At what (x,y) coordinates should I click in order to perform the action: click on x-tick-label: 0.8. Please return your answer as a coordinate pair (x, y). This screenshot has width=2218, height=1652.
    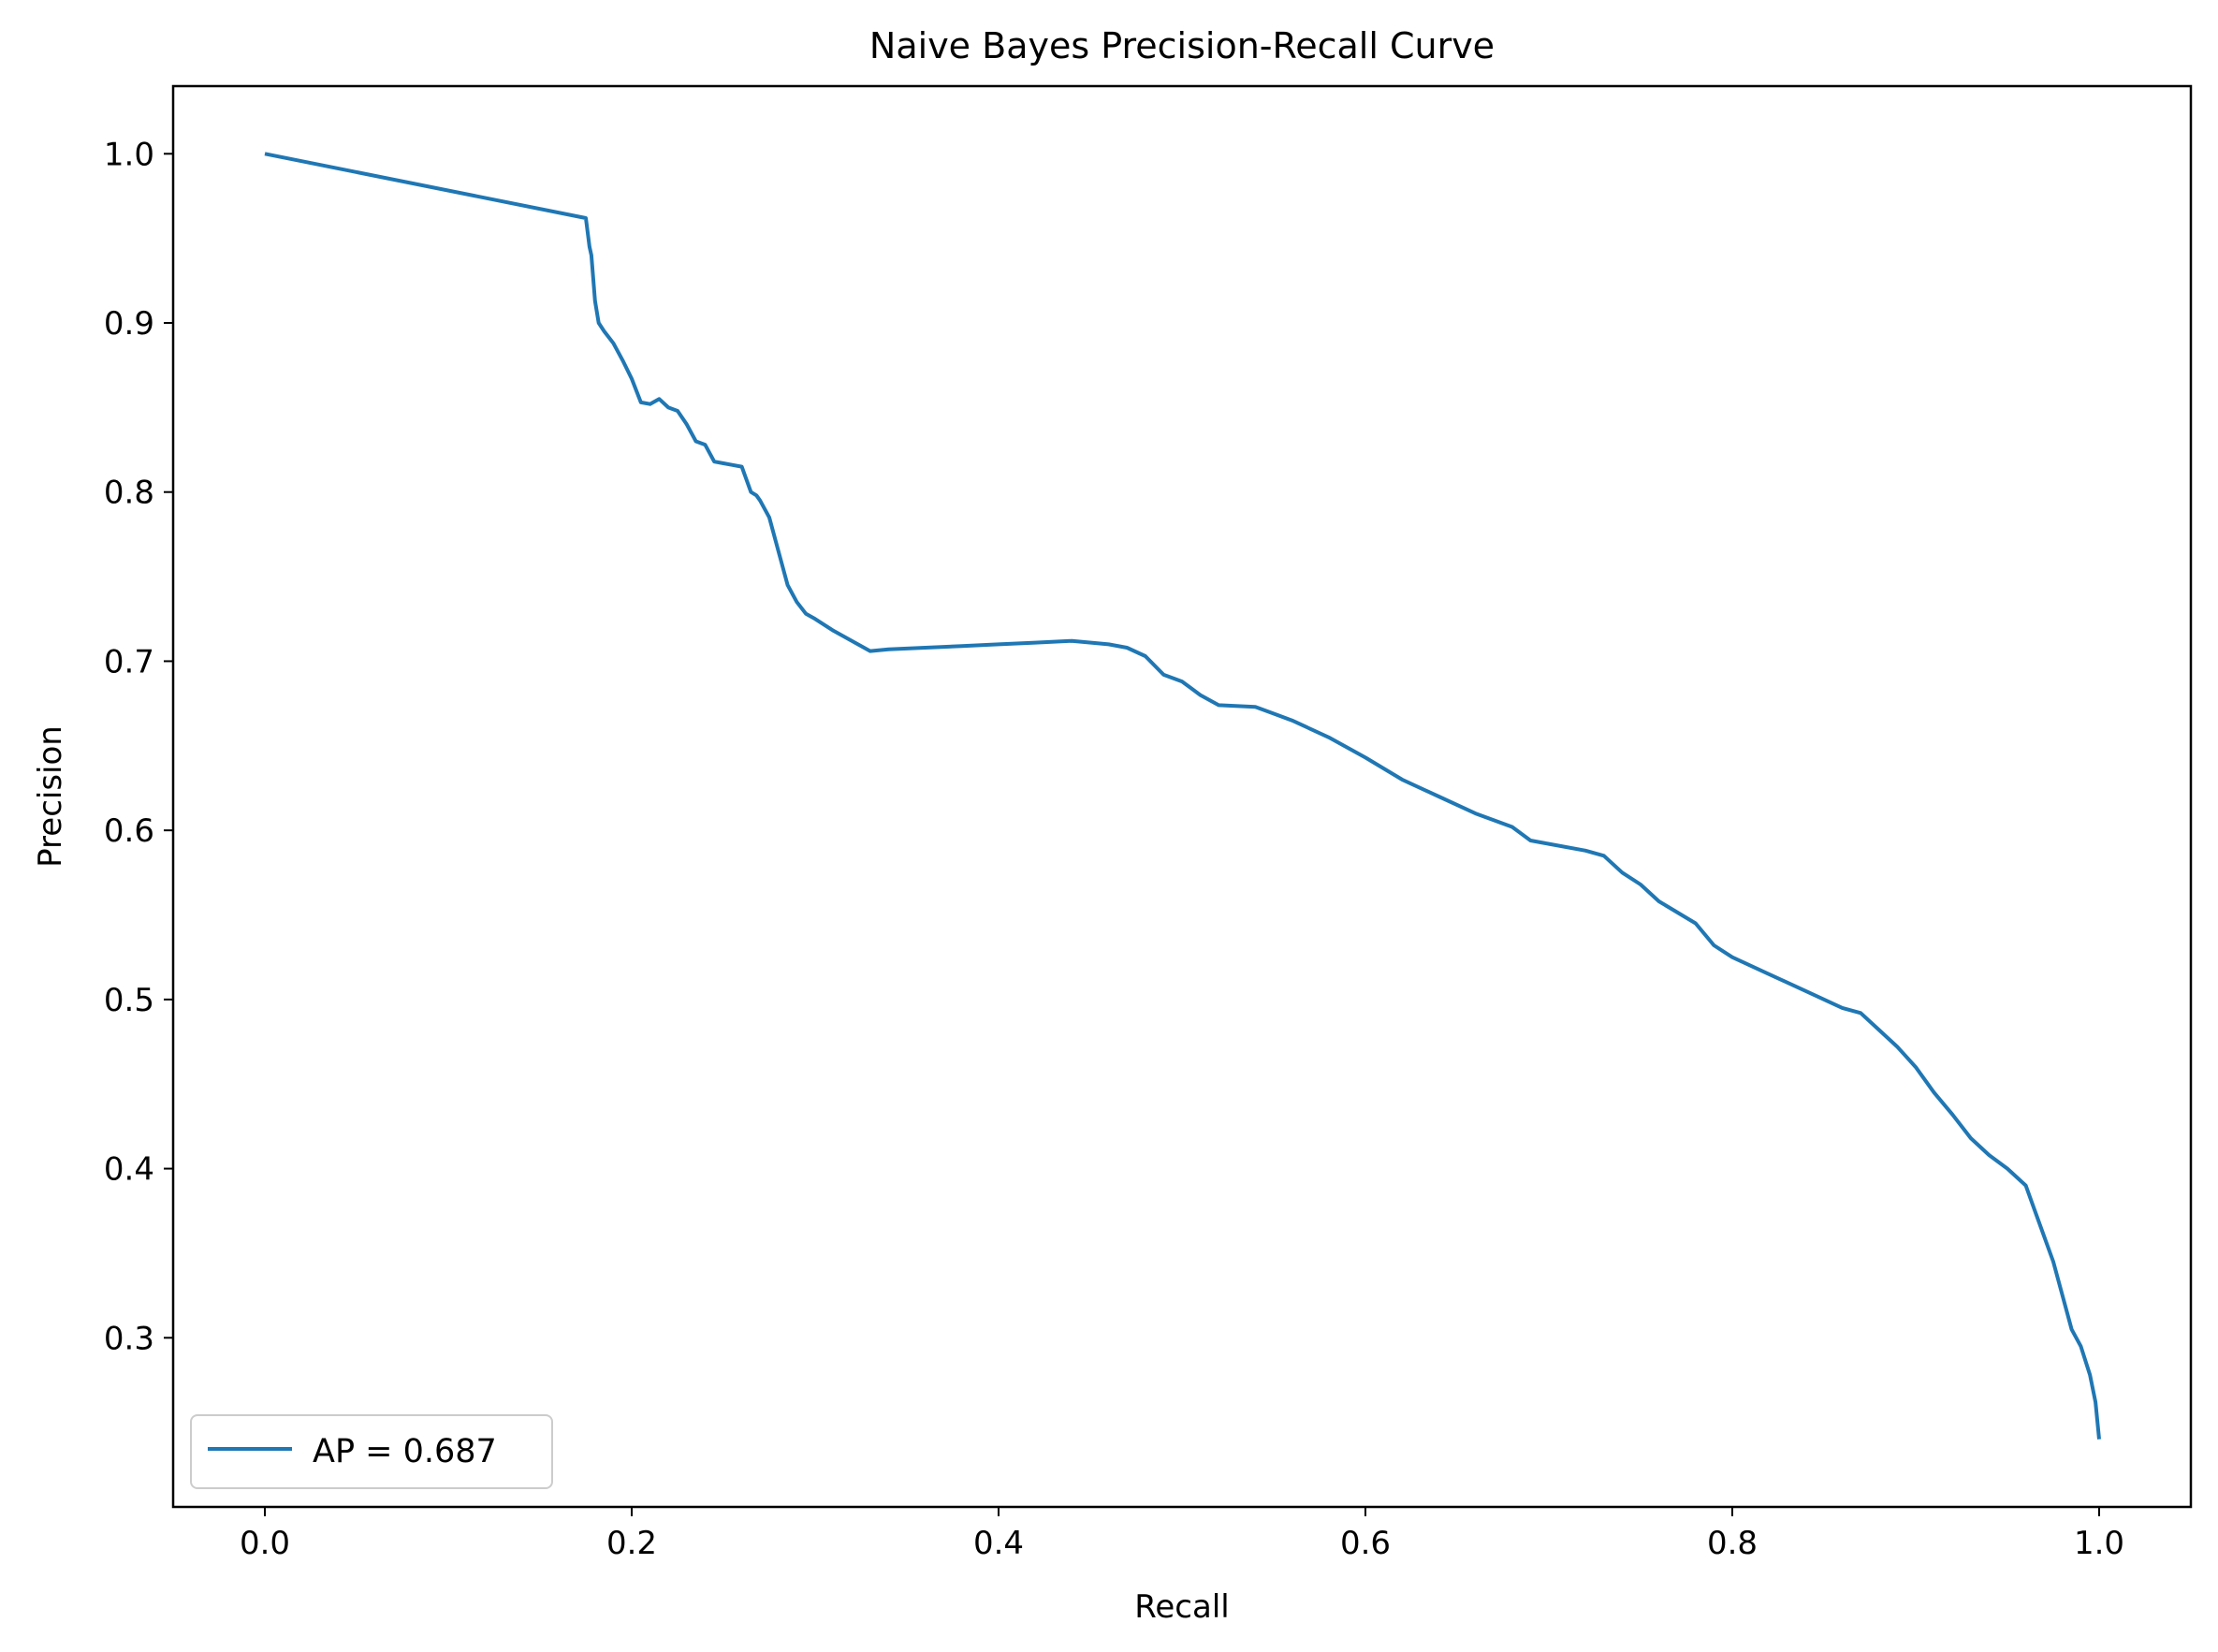
    Looking at the image, I should click on (1733, 1544).